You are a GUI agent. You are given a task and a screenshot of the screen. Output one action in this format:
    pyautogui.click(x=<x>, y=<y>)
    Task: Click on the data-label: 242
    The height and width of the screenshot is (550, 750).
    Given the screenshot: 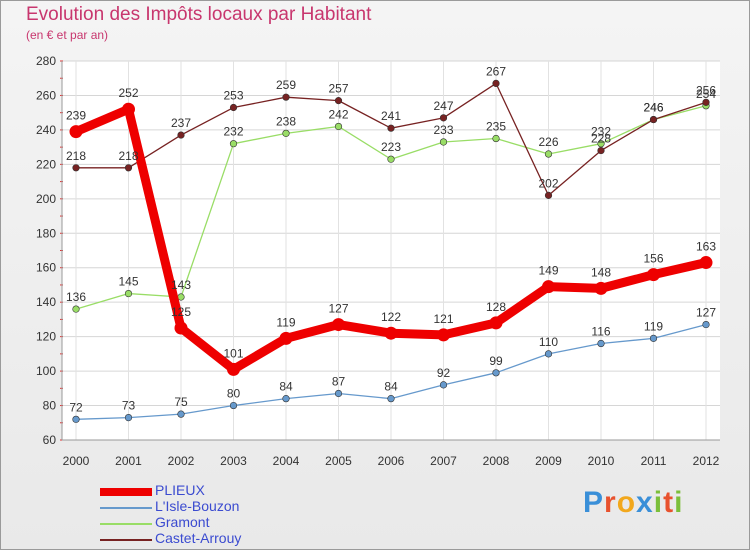 What is the action you would take?
    pyautogui.click(x=338, y=114)
    